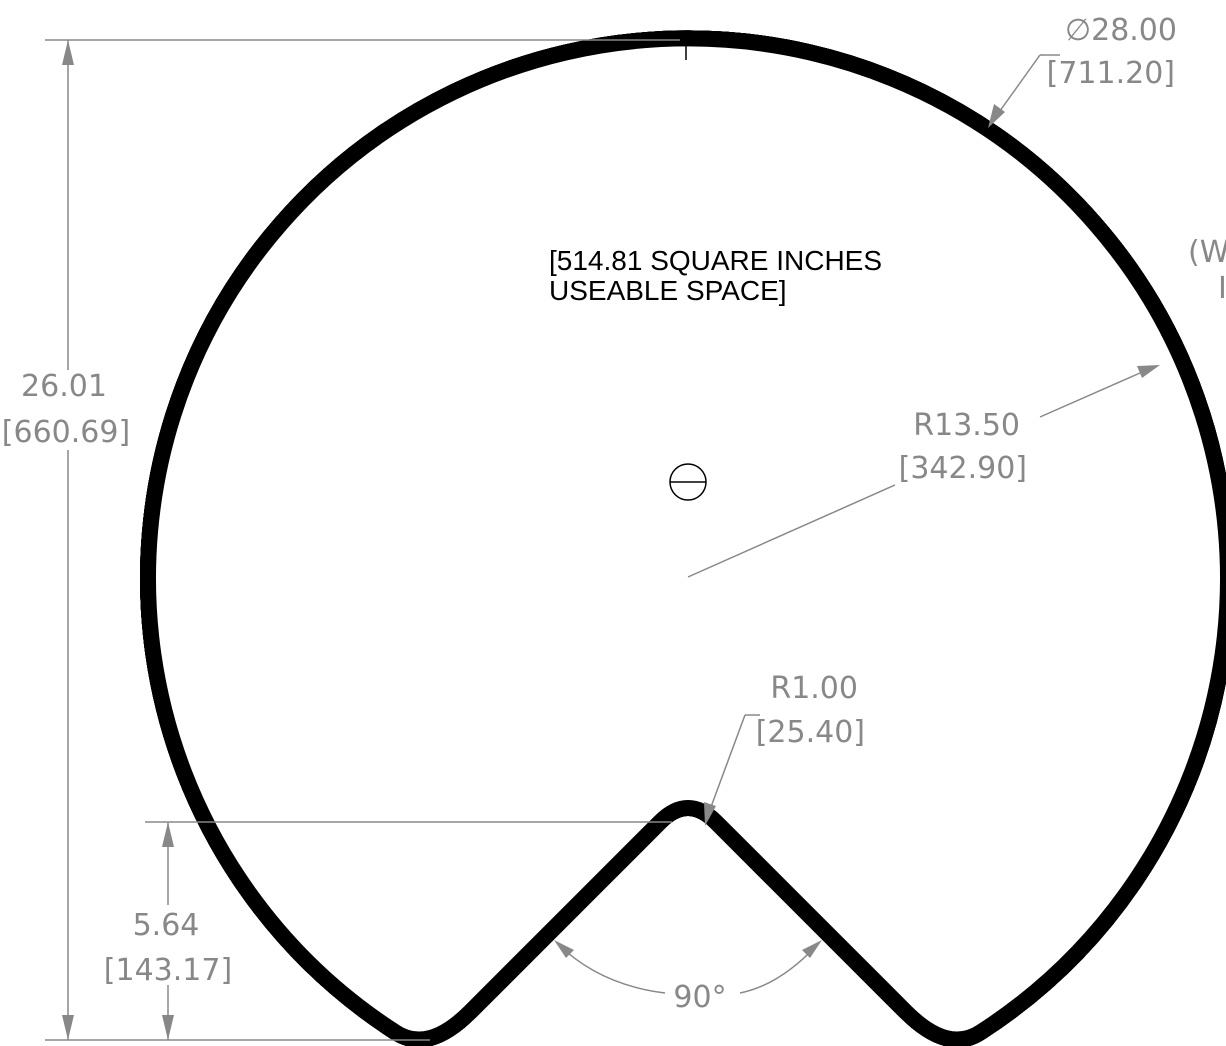  Describe the element at coordinates (66, 432) in the screenshot. I see `height-metric: [660.69]` at that location.